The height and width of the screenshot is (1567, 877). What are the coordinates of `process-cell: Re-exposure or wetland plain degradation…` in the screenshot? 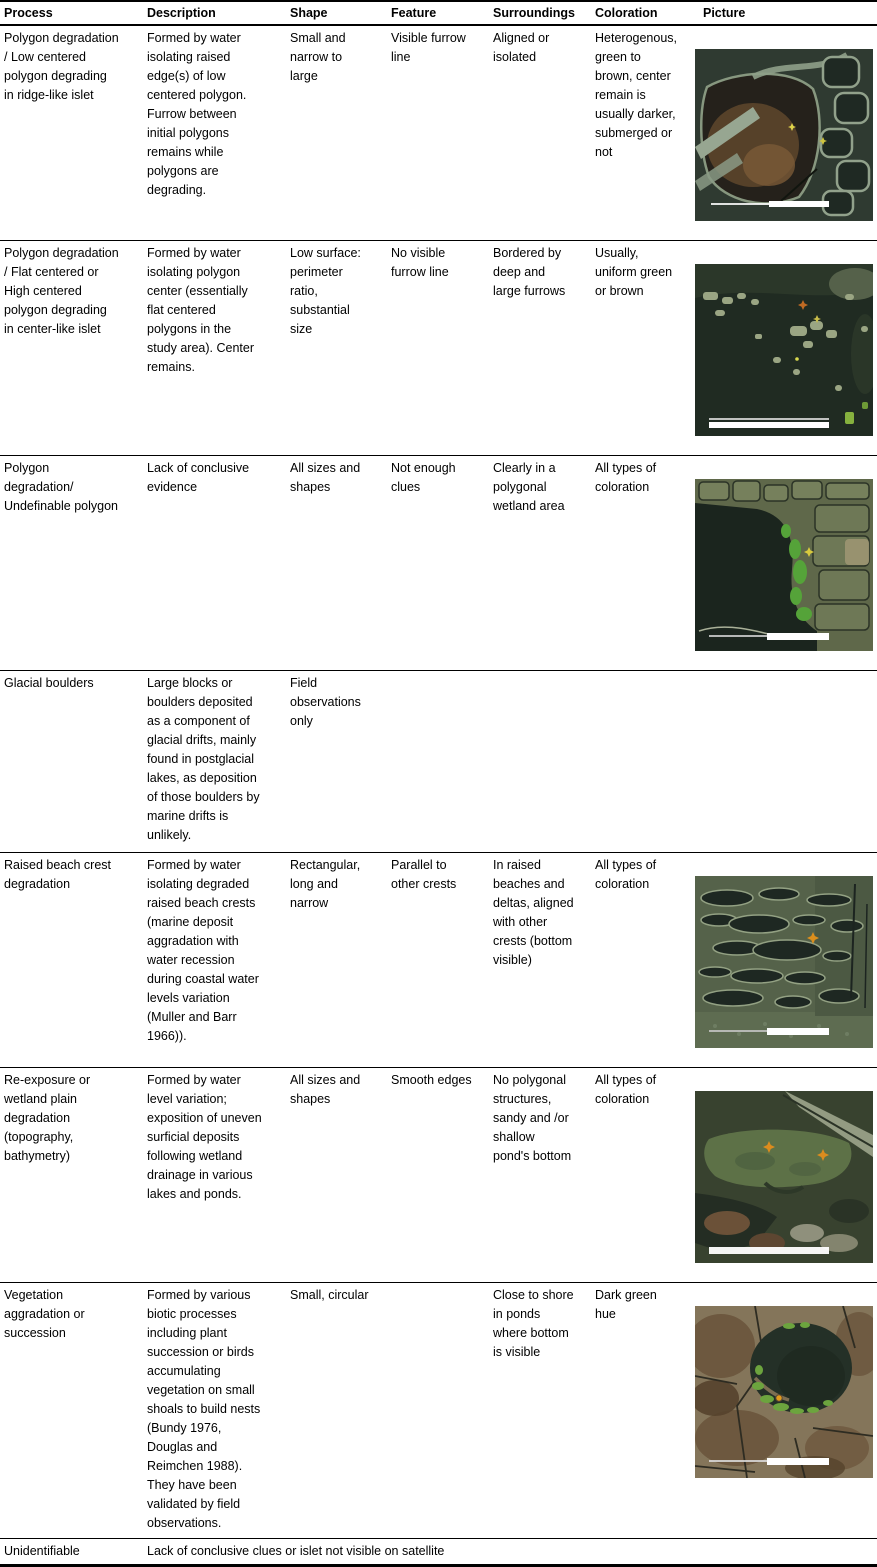 It's located at (47, 1118).